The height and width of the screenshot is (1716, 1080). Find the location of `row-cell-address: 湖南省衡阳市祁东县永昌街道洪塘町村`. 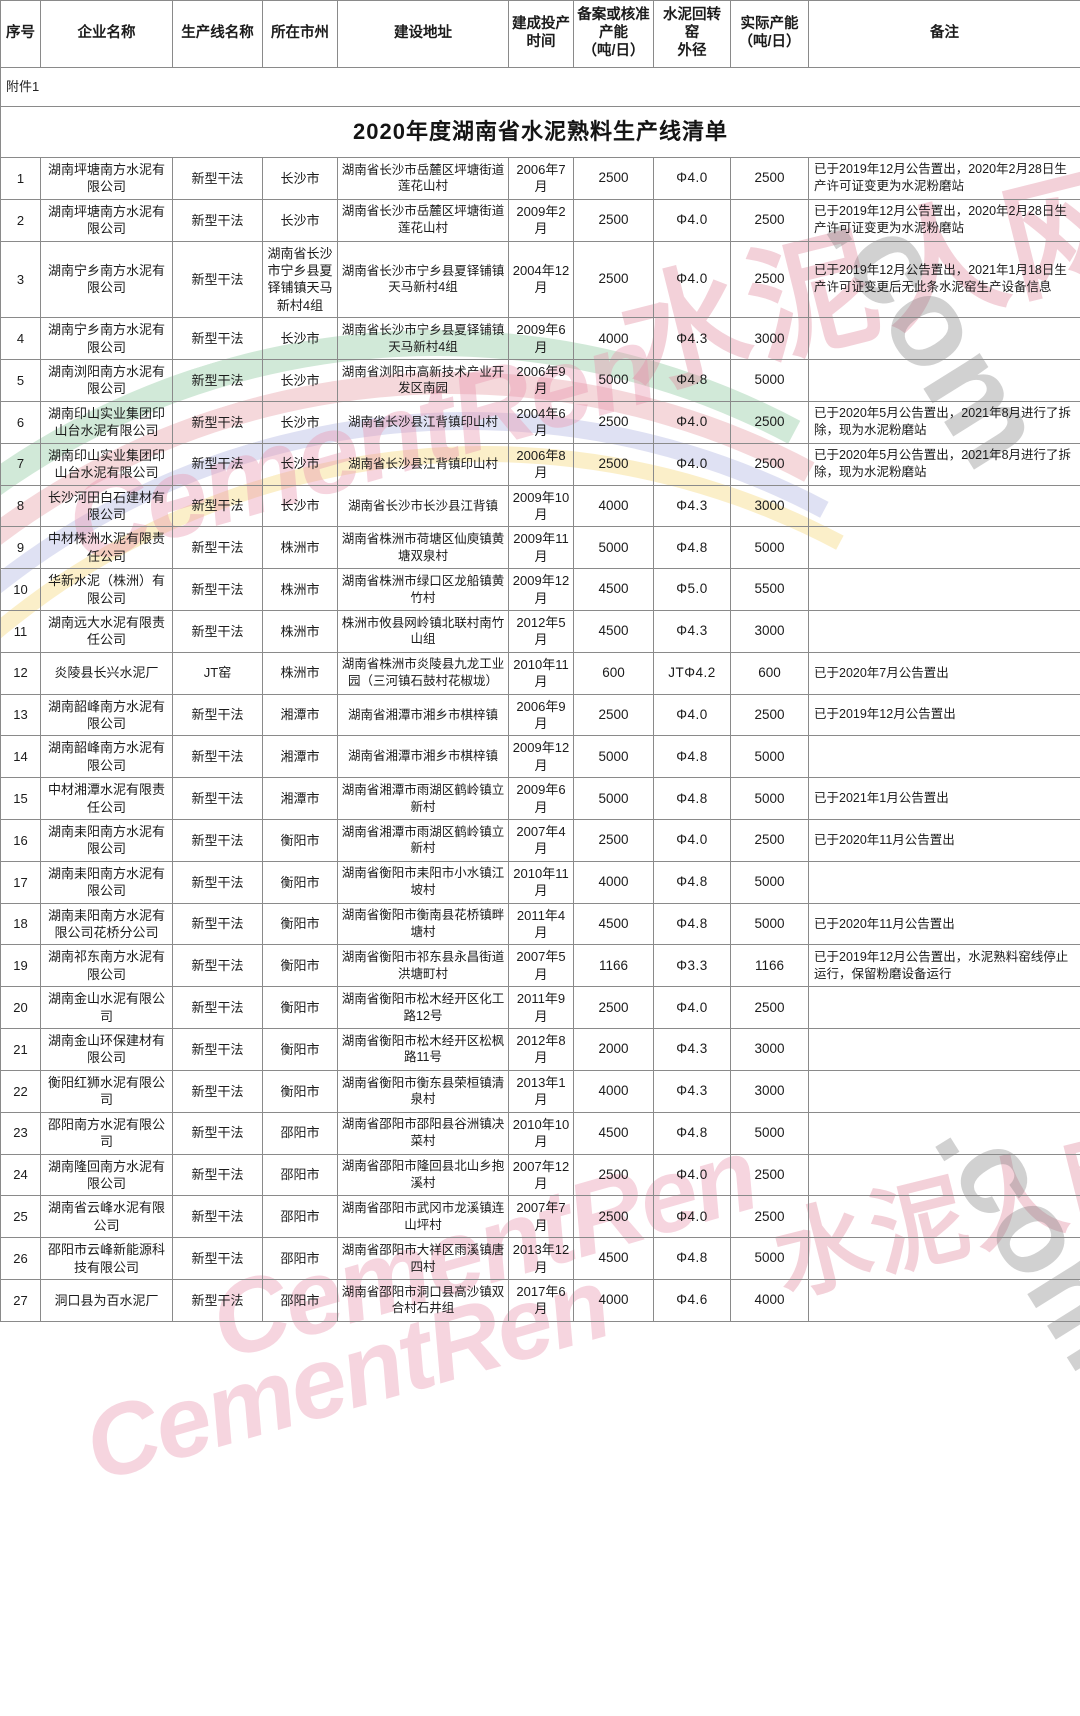

row-cell-address: 湖南省衡阳市祁东县永昌街道洪塘町村 is located at coordinates (423, 966).